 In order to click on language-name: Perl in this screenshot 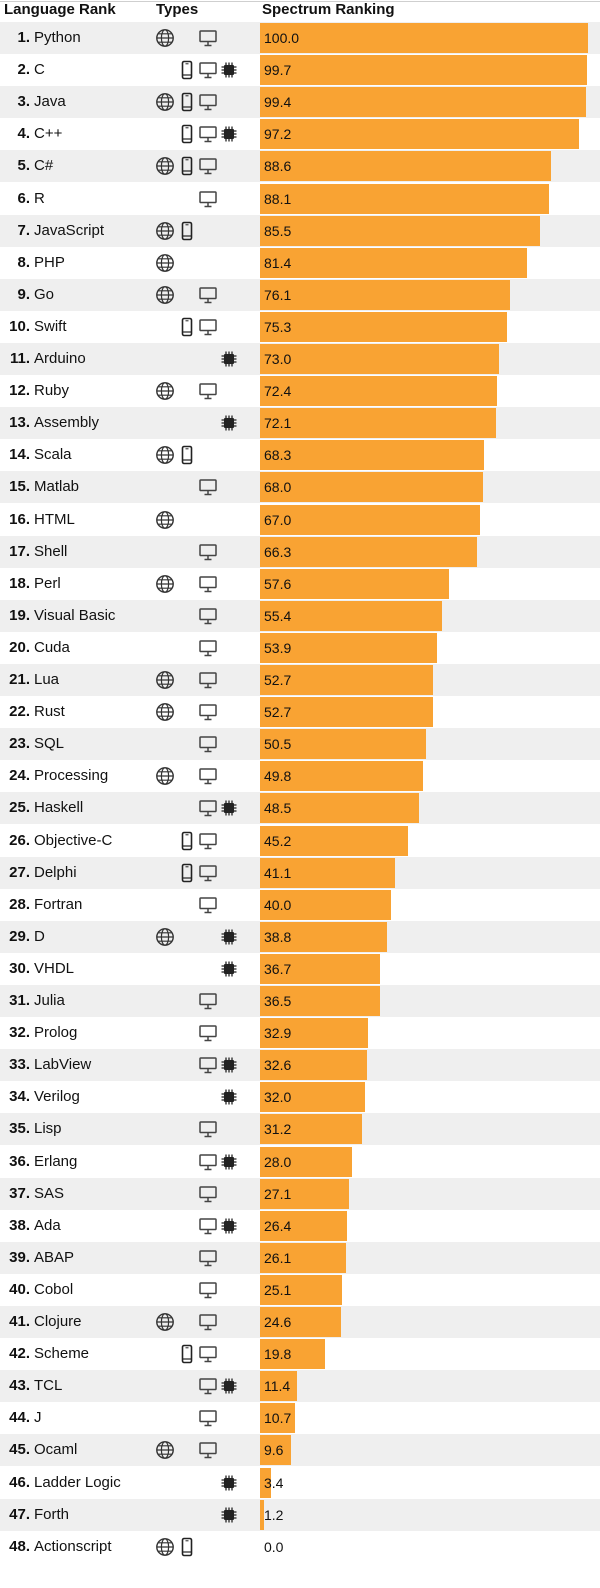, I will do `click(47, 583)`.